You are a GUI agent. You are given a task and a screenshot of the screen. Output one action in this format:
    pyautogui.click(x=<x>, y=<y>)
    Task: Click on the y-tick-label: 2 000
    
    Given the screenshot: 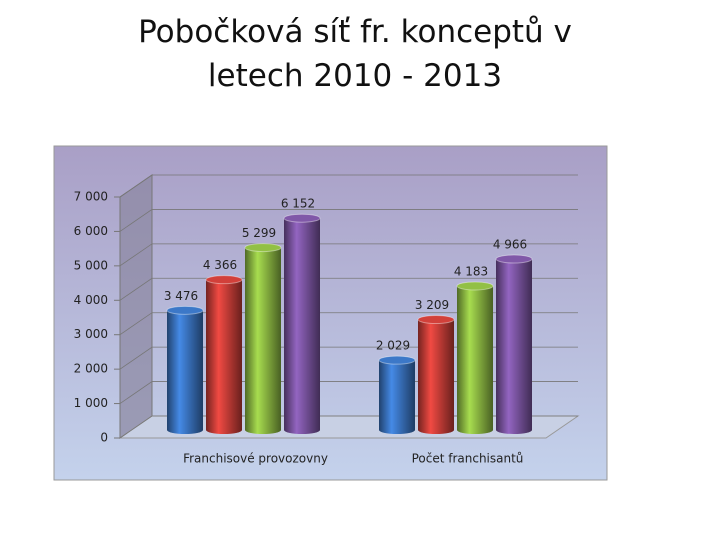 What is the action you would take?
    pyautogui.click(x=91, y=369)
    